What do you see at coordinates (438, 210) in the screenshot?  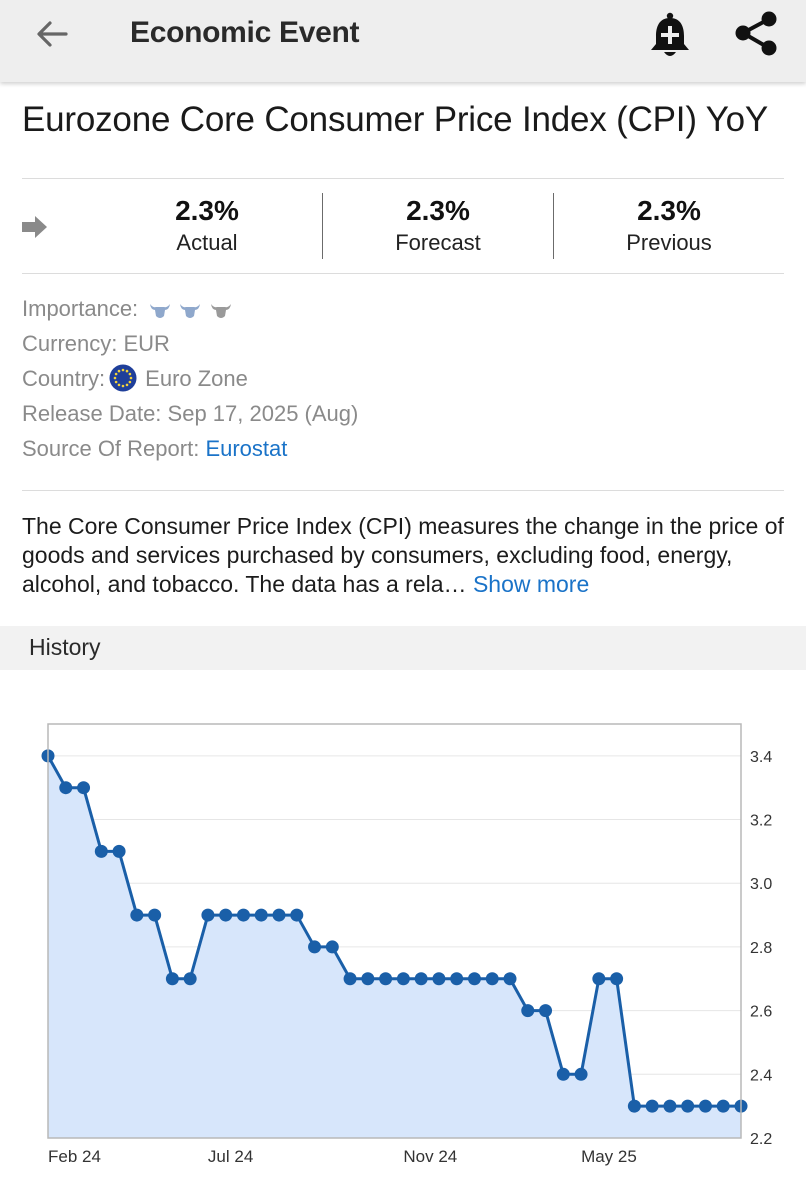 I see `forecast-value: 2.3%` at bounding box center [438, 210].